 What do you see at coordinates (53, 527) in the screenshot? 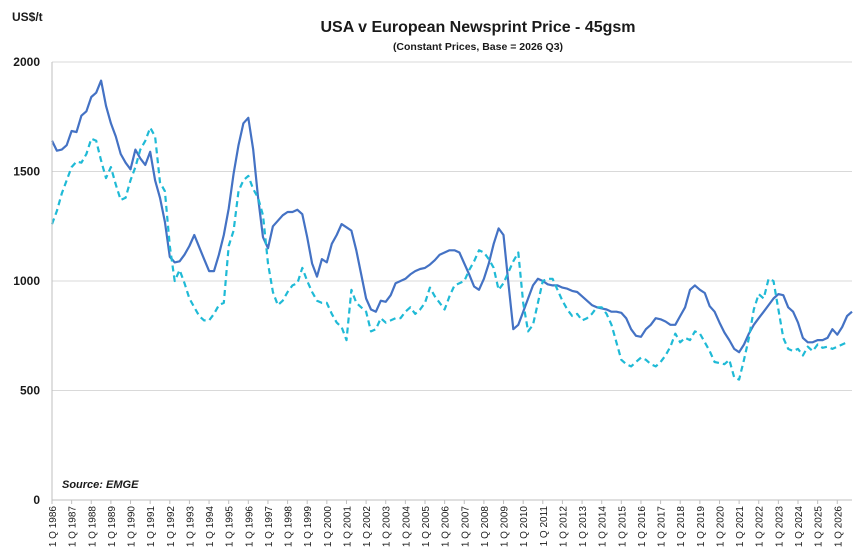
I see `x-tick-label: 1 Q 1986` at bounding box center [53, 527].